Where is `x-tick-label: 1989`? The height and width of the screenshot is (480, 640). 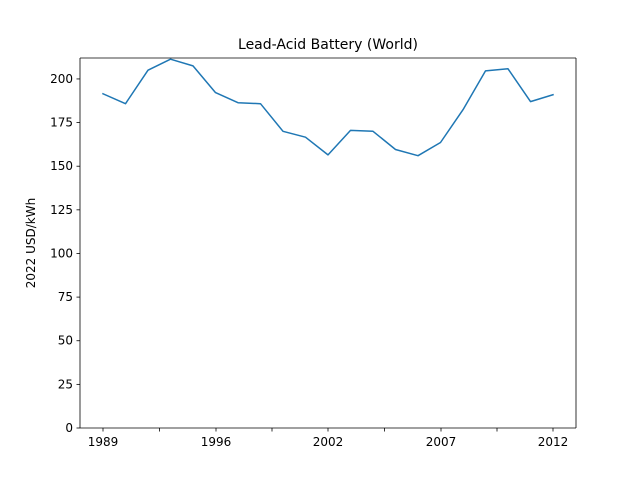
x-tick-label: 1989 is located at coordinates (103, 442).